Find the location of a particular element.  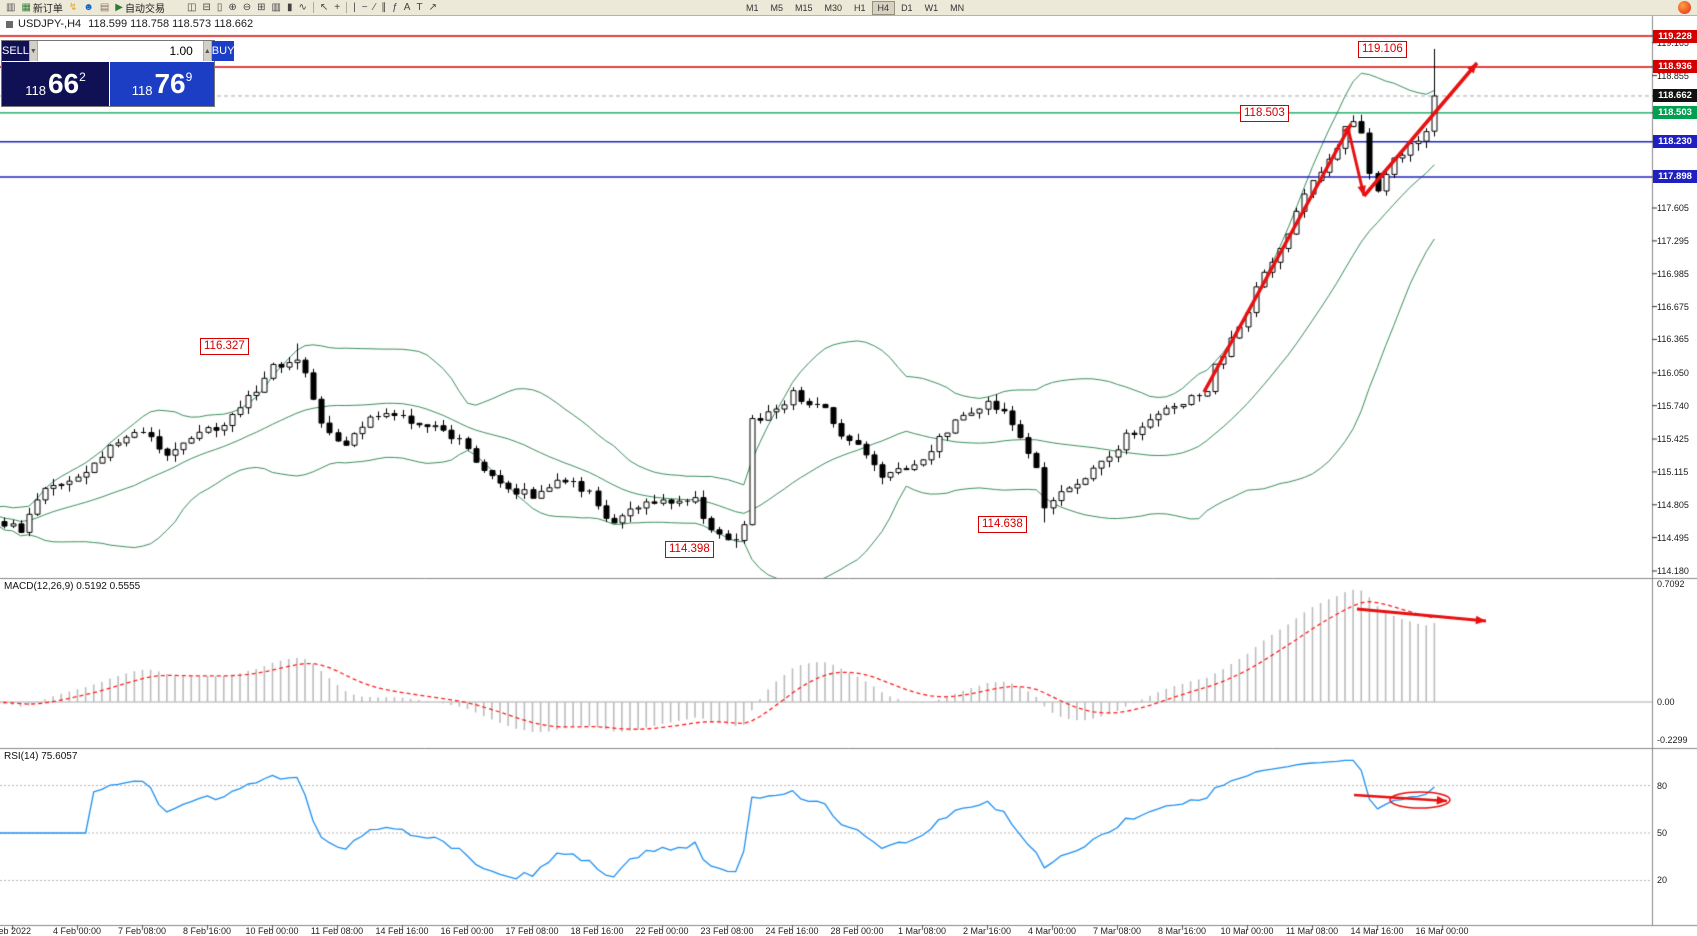

chart-bullet-icon is located at coordinates (9, 24).